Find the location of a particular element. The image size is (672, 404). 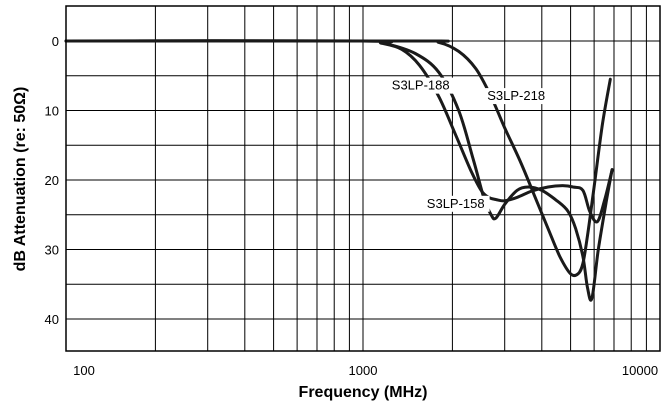

y-tick-label: 20 is located at coordinates (52, 180).